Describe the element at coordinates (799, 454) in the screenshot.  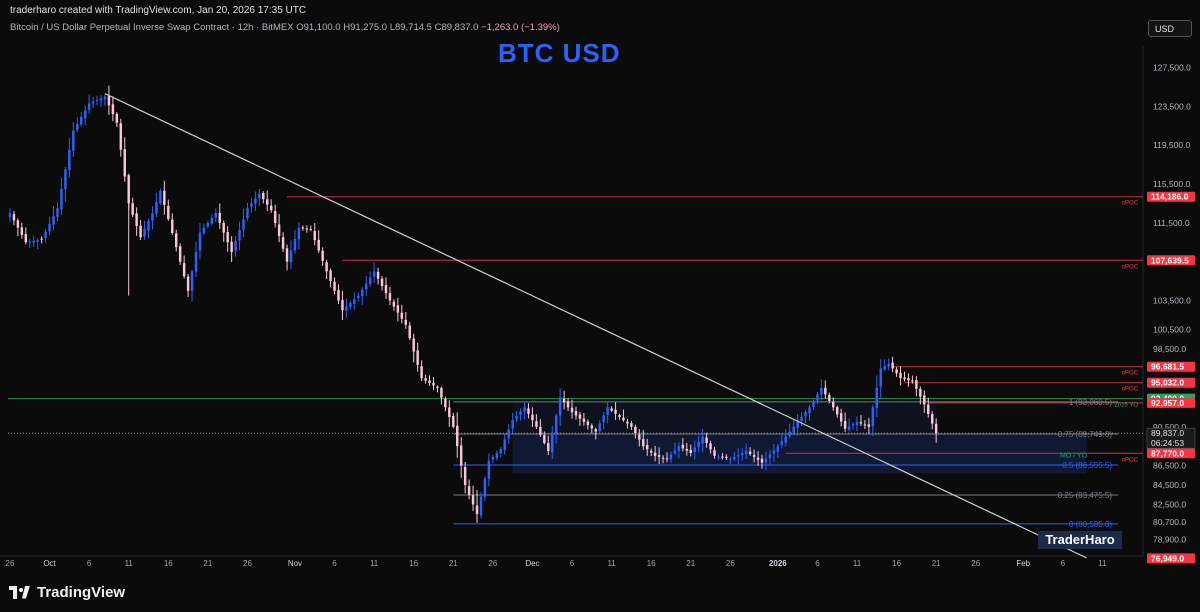
I see `lower-range-zone` at that location.